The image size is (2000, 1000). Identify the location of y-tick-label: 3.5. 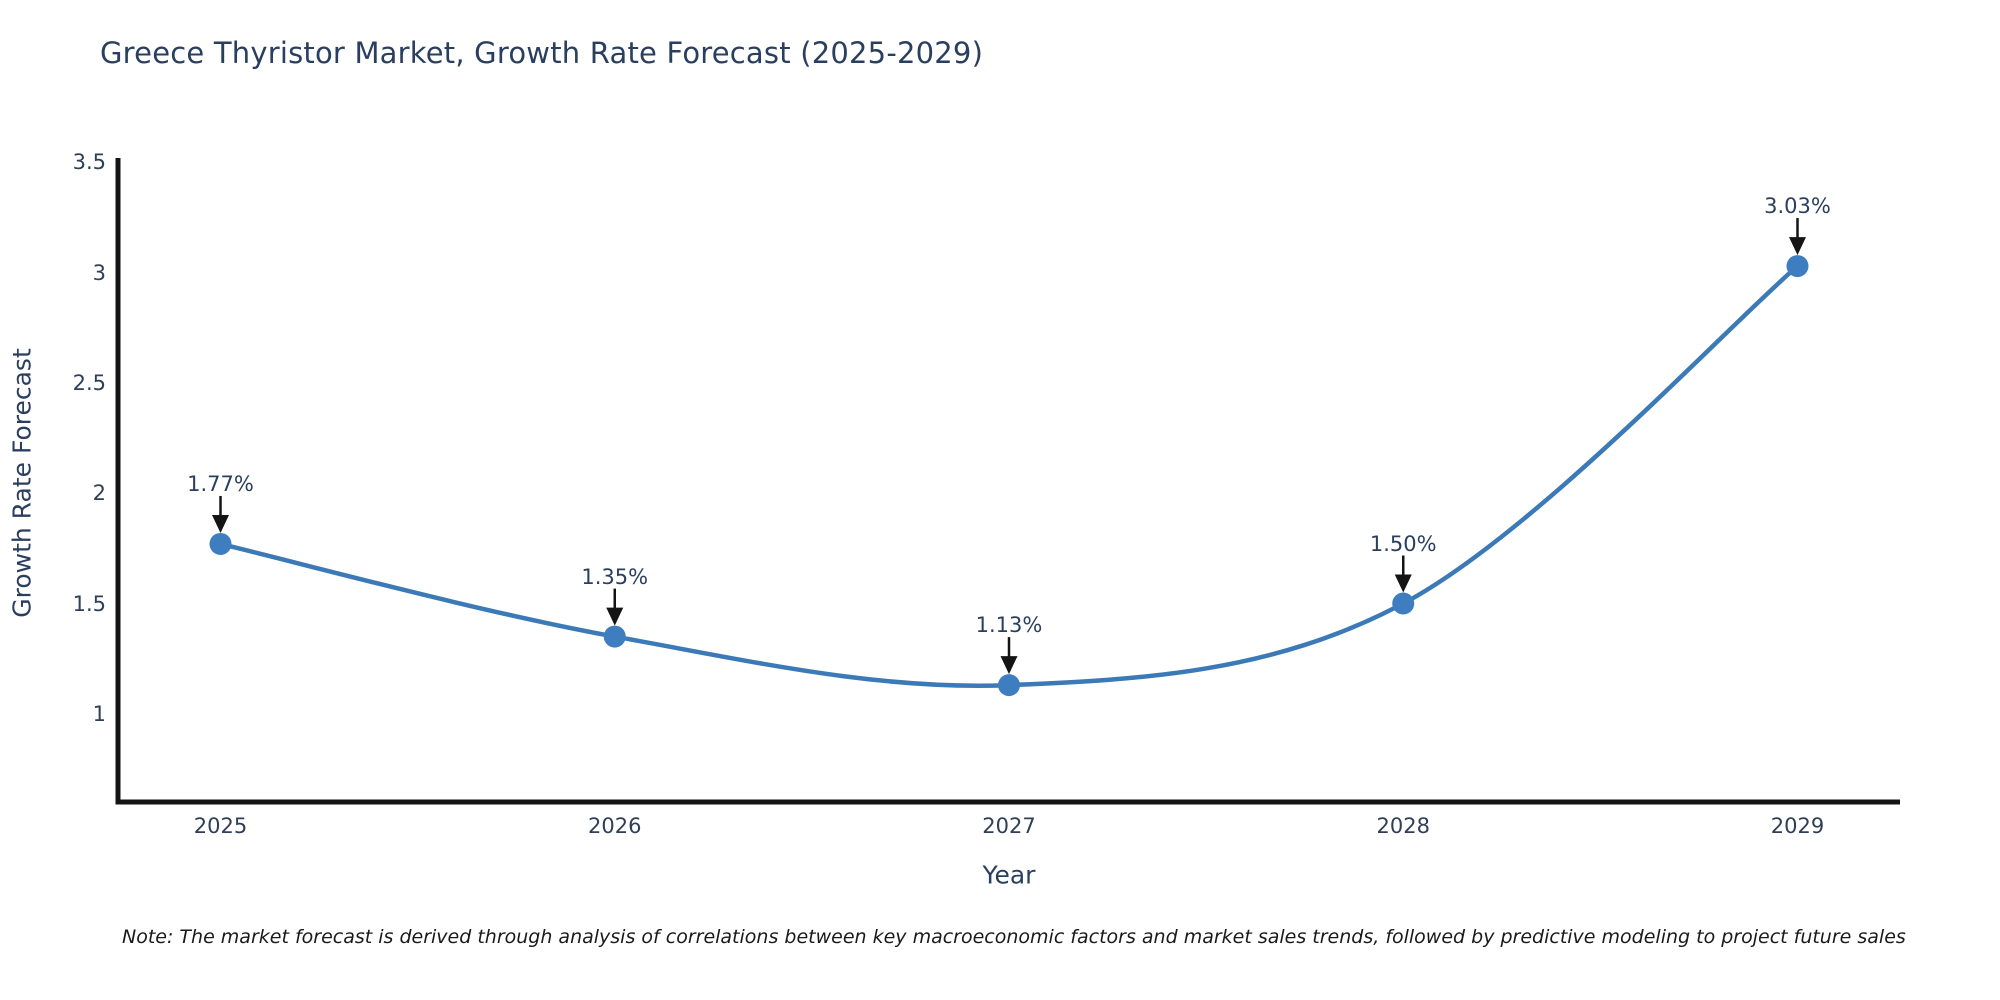
(89, 162).